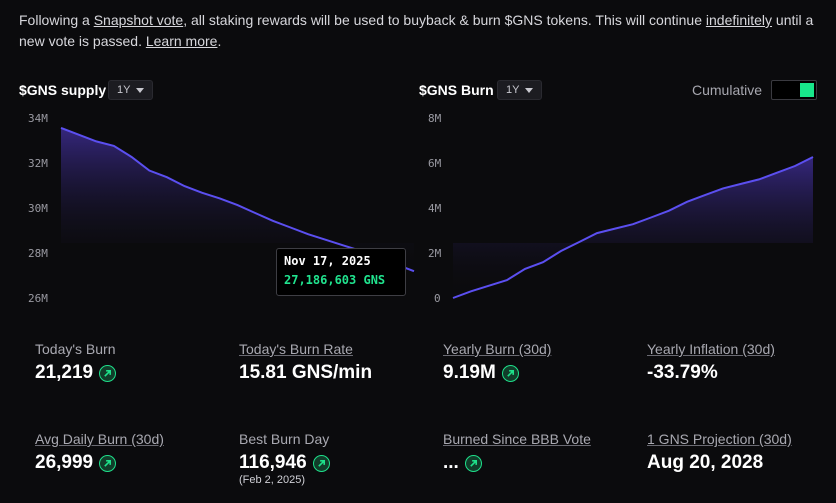  Describe the element at coordinates (284, 439) in the screenshot. I see `stat-label: Best Burn Day` at that location.